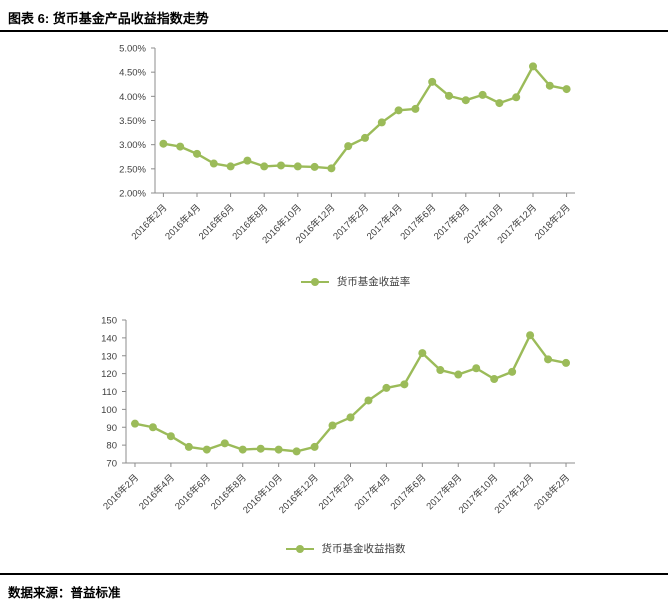 This screenshot has width=668, height=608. I want to click on y-tick-label: 120, so click(109, 374).